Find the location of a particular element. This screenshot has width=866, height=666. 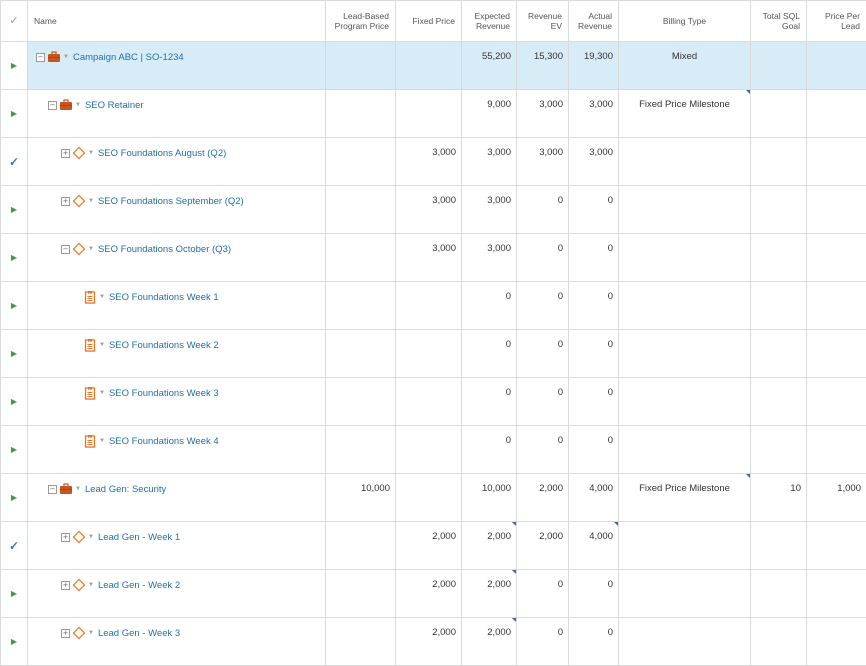

total-sql-goal-cell: 10 is located at coordinates (779, 498).